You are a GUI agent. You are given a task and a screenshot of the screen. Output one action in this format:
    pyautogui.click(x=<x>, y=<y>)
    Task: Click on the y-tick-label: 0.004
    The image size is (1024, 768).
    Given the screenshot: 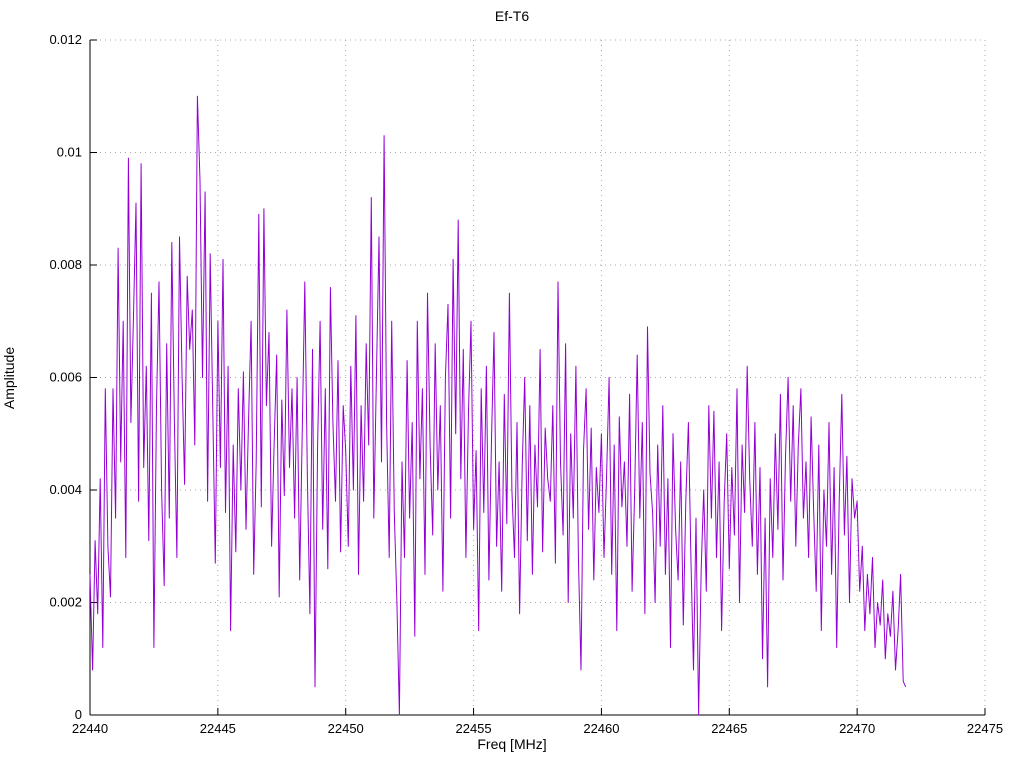 What is the action you would take?
    pyautogui.click(x=65, y=489)
    